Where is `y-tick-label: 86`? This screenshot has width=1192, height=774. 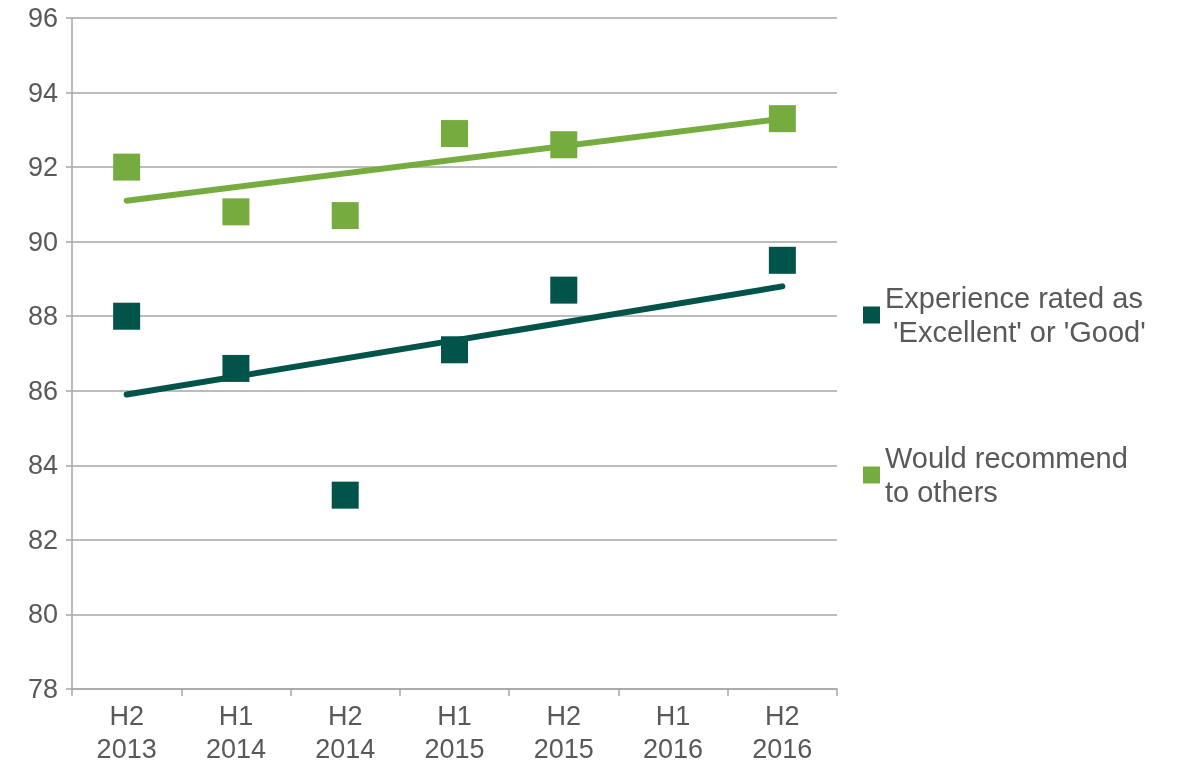
y-tick-label: 86 is located at coordinates (42, 390).